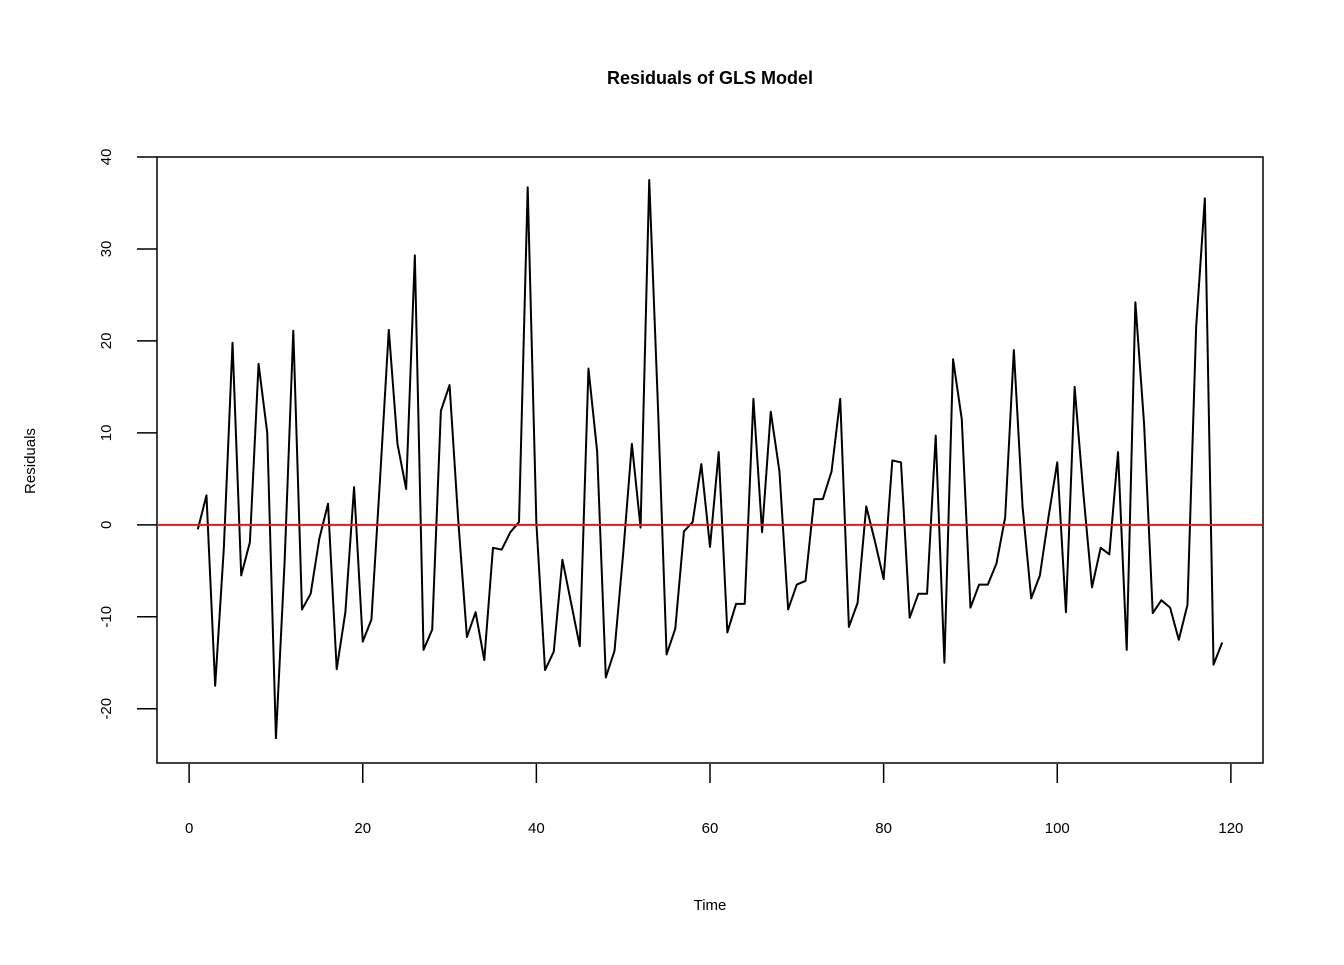  What do you see at coordinates (106, 709) in the screenshot?
I see `y-tick-label: -20` at bounding box center [106, 709].